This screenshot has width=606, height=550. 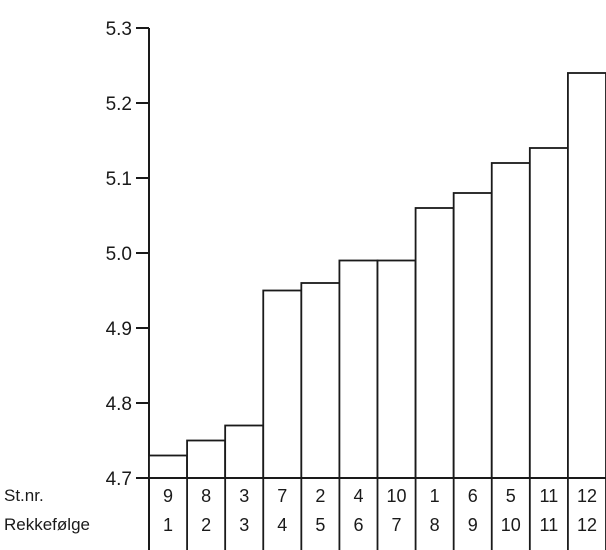 I want to click on order-number: 9, so click(x=473, y=525).